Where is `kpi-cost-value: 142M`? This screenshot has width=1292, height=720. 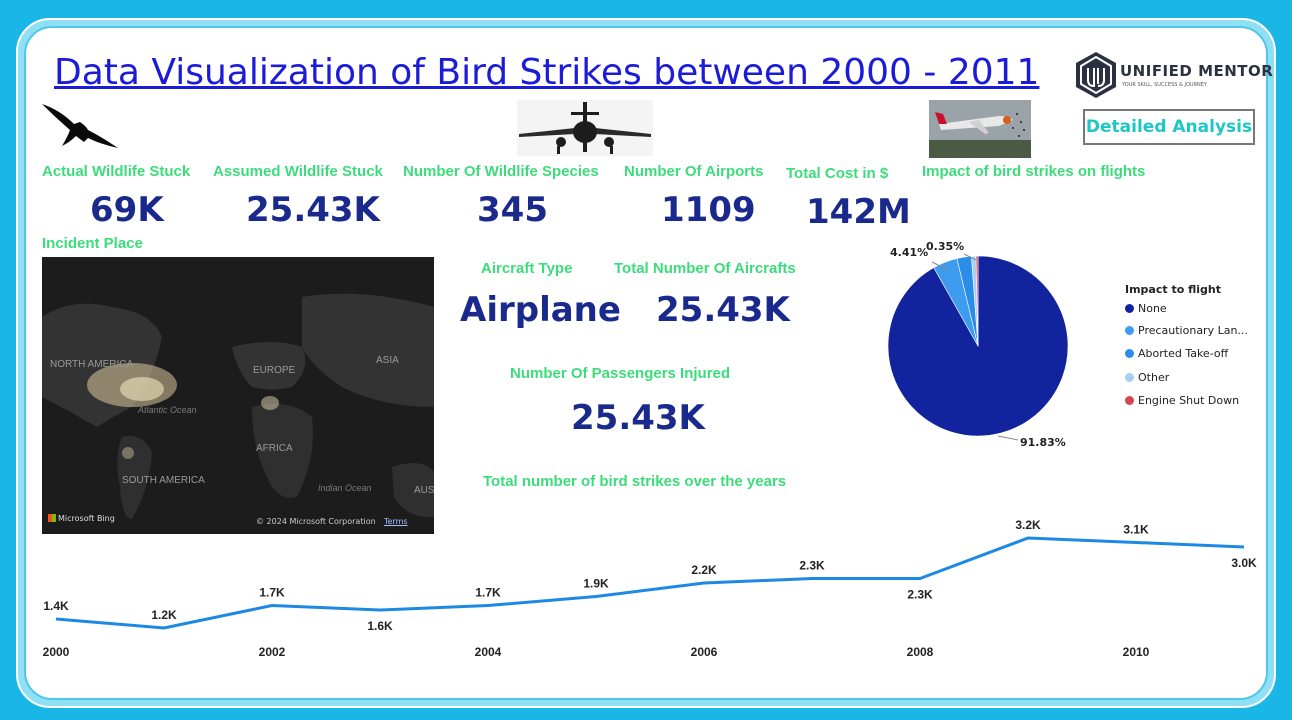 kpi-cost-value: 142M is located at coordinates (858, 212).